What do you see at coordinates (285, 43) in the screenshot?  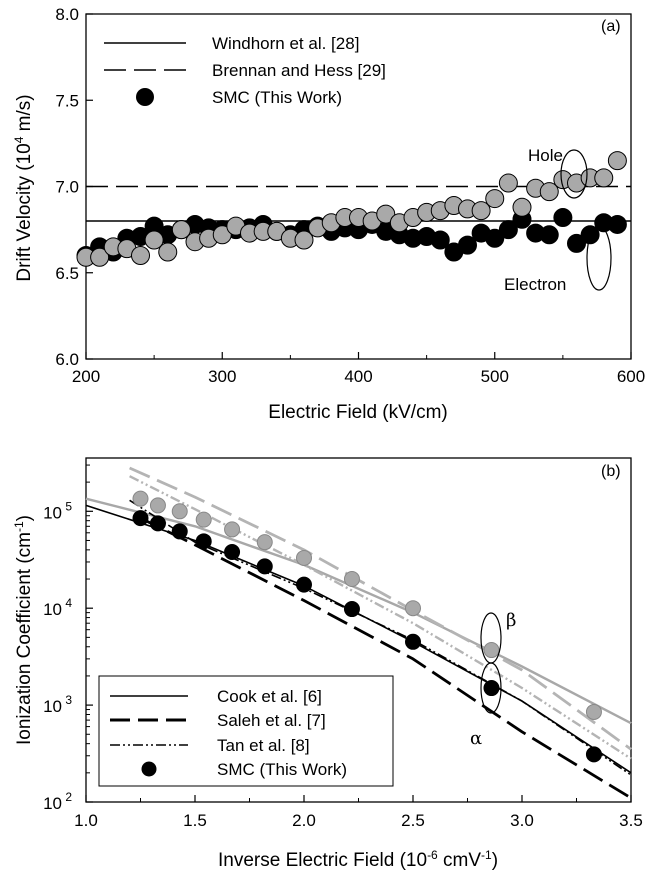 I see `legend-text-windhorn: Windhorn et al. [28]` at bounding box center [285, 43].